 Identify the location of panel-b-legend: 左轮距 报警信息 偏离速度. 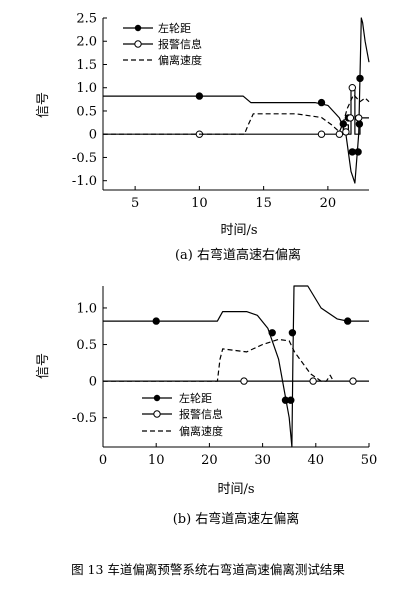
(182, 414).